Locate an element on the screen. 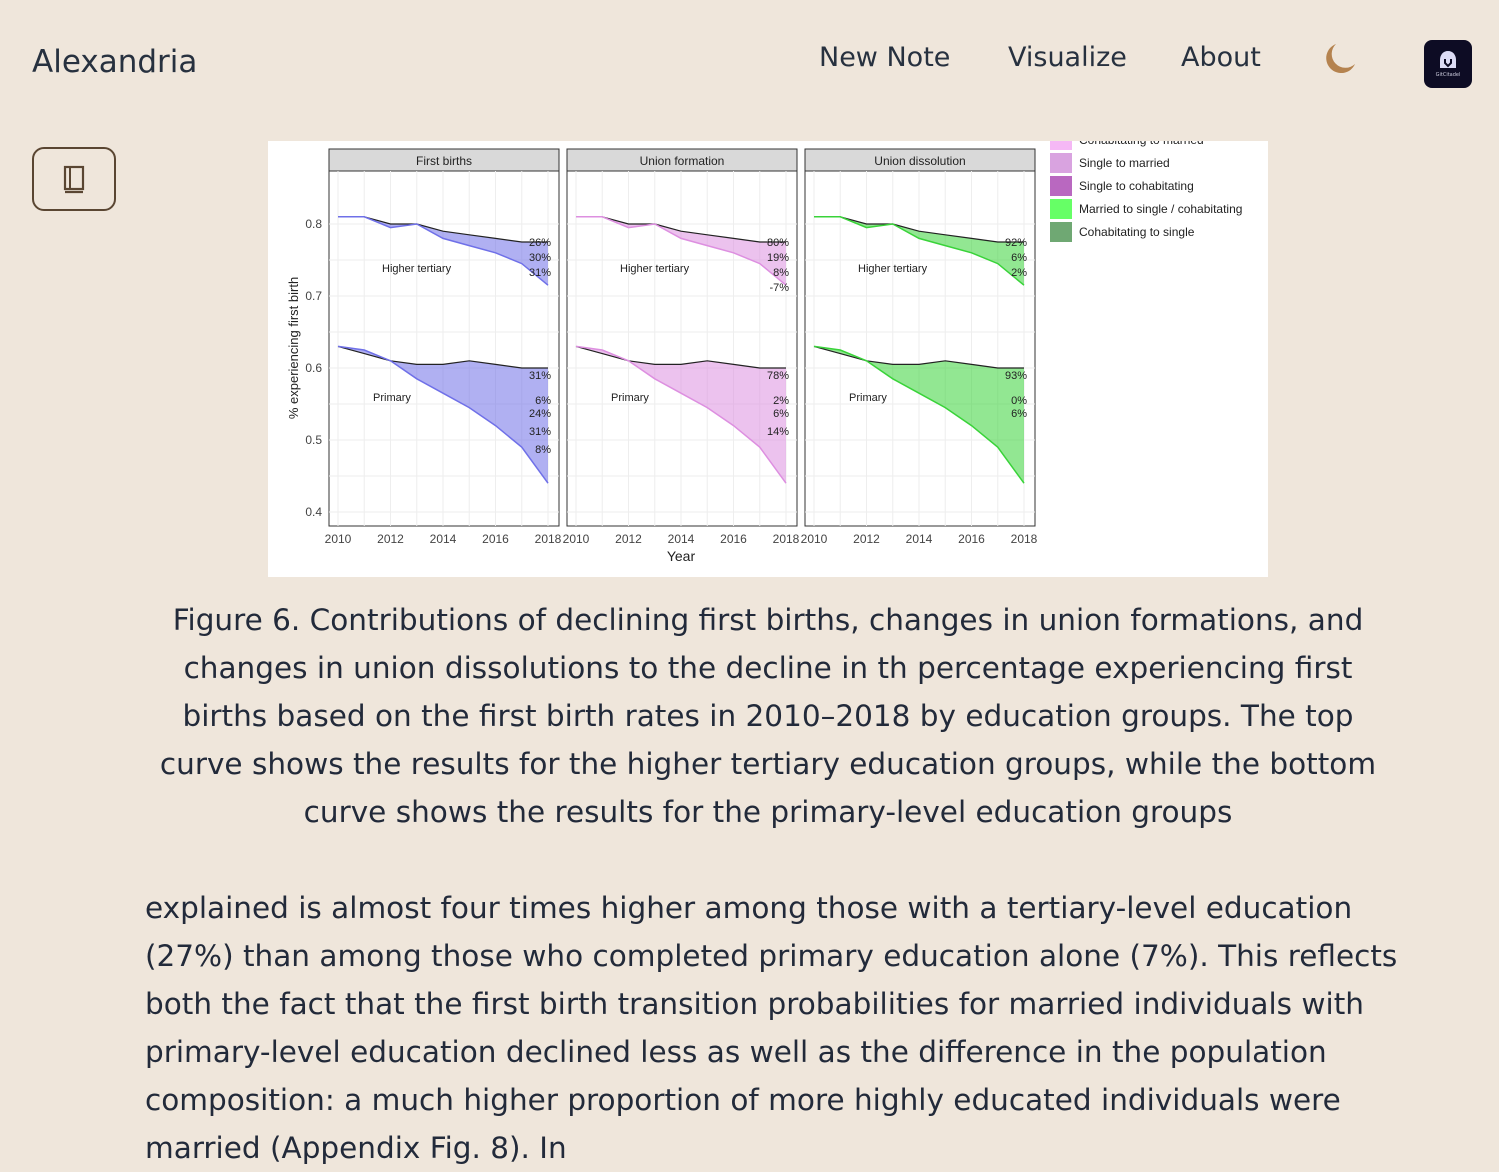  nav-about: About is located at coordinates (1221, 57).